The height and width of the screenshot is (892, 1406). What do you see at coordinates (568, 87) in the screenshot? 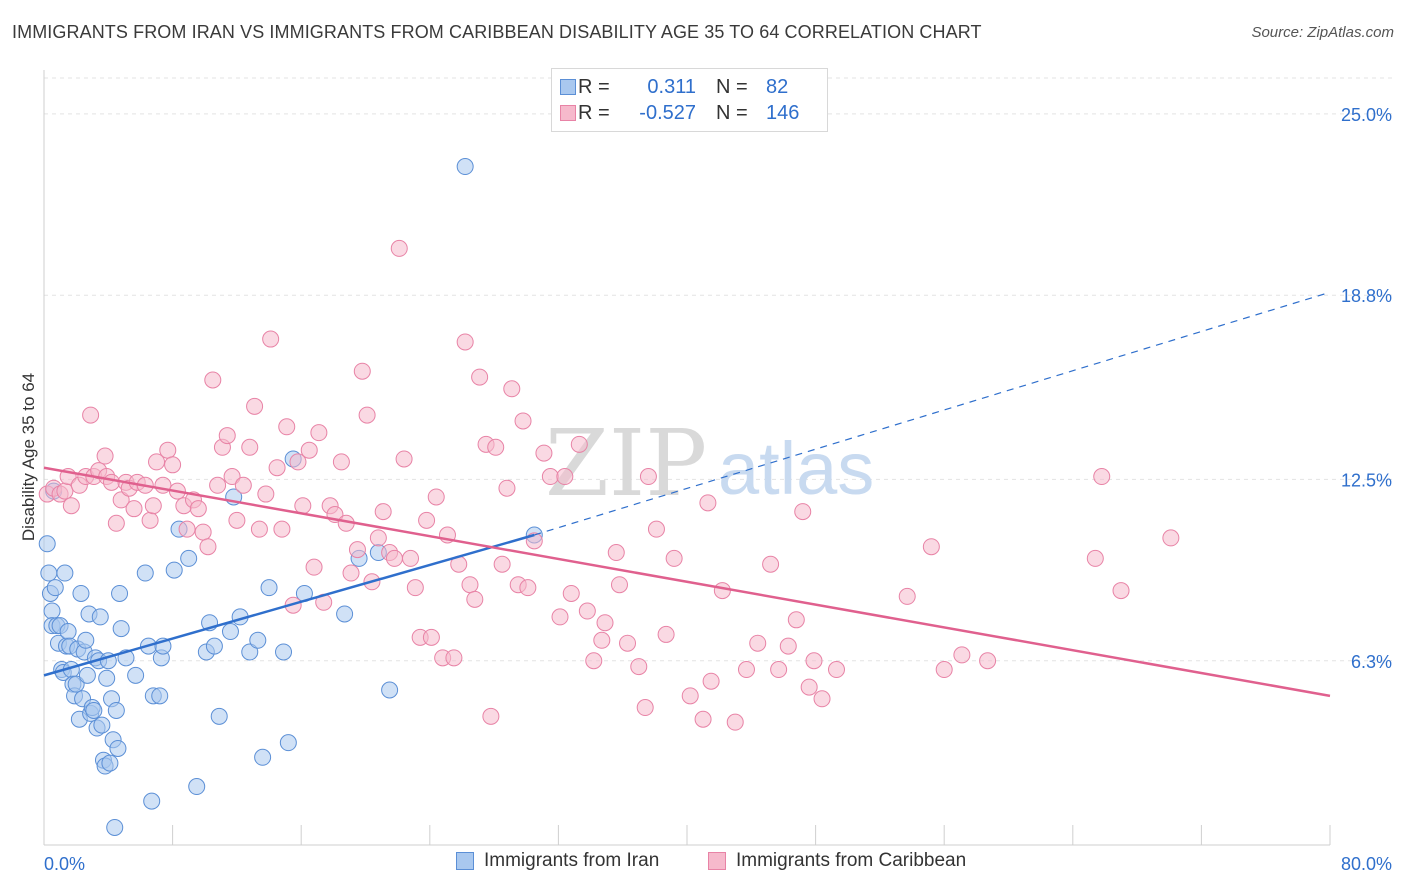
I see `legend-swatch-iran` at bounding box center [568, 87].